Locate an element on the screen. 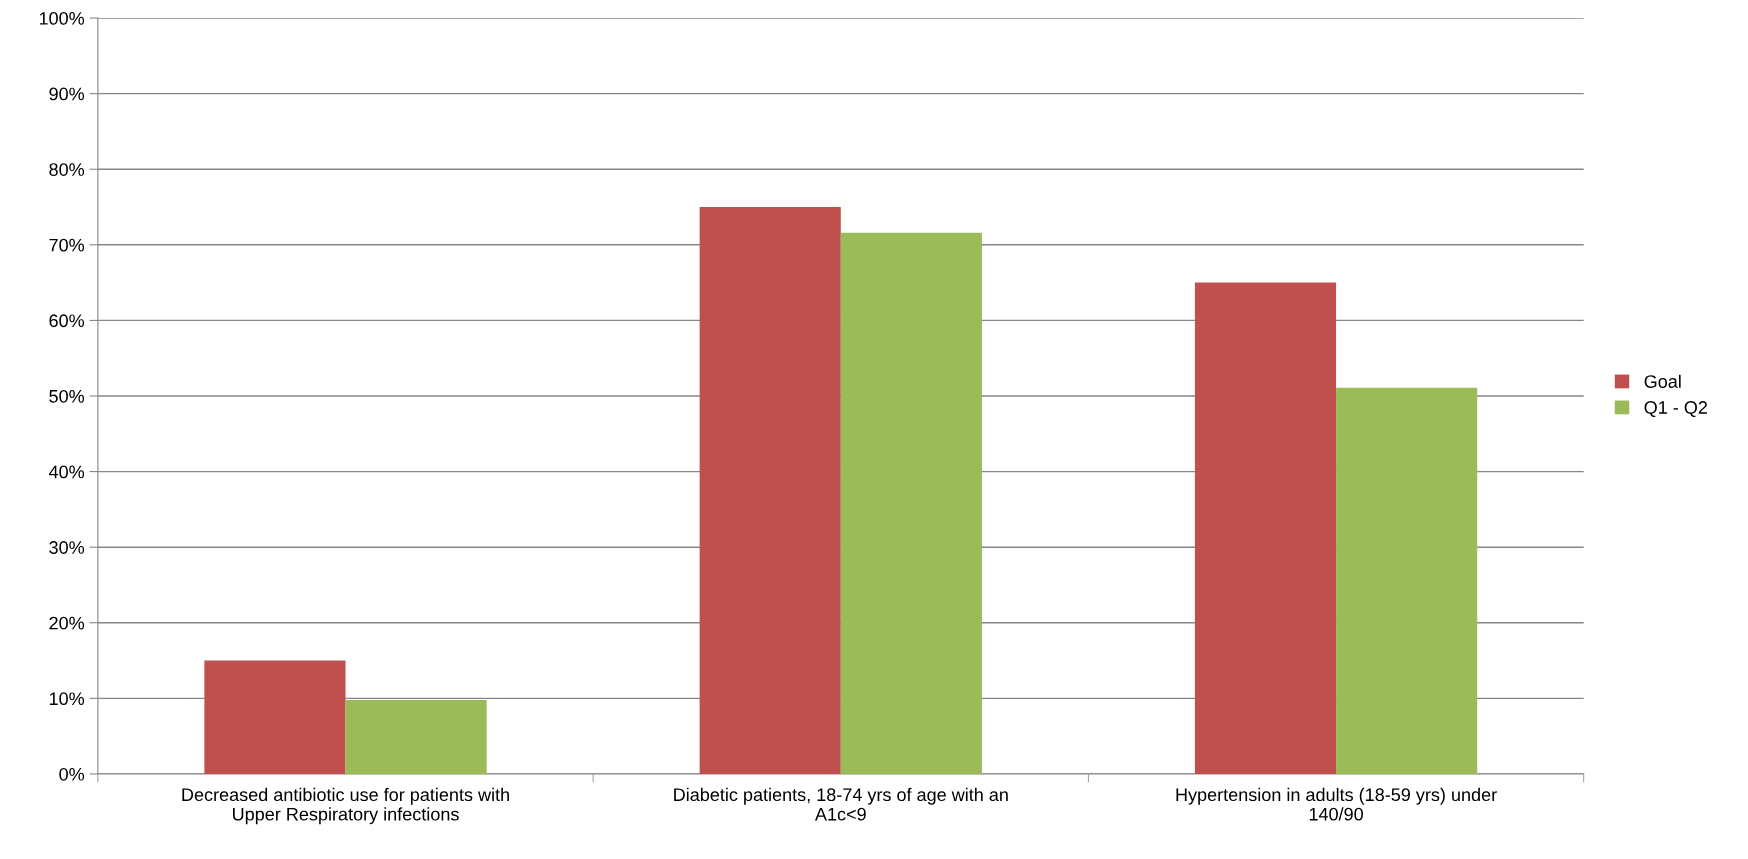 This screenshot has height=859, width=1748. y-tick-label: 20% is located at coordinates (67, 623).